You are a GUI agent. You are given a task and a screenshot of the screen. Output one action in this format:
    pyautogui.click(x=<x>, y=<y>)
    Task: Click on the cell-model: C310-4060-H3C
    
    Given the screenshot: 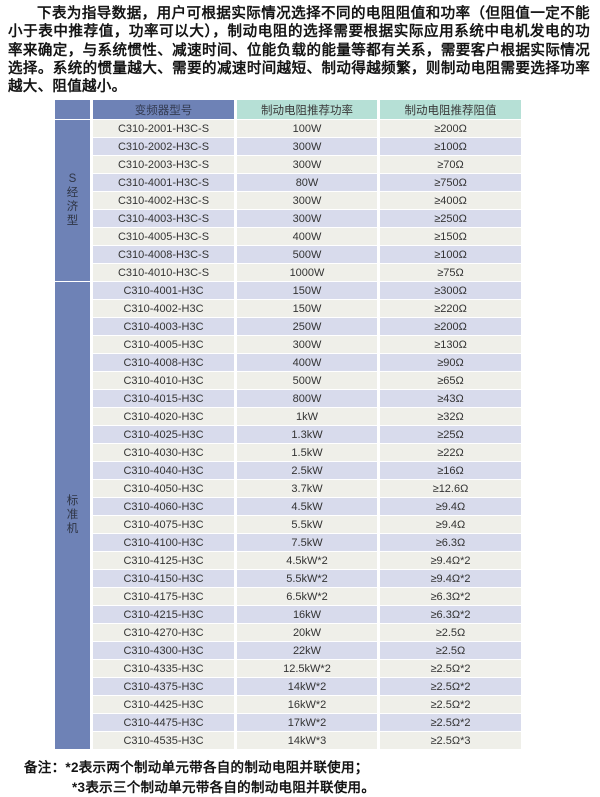 What is the action you would take?
    pyautogui.click(x=163, y=507)
    